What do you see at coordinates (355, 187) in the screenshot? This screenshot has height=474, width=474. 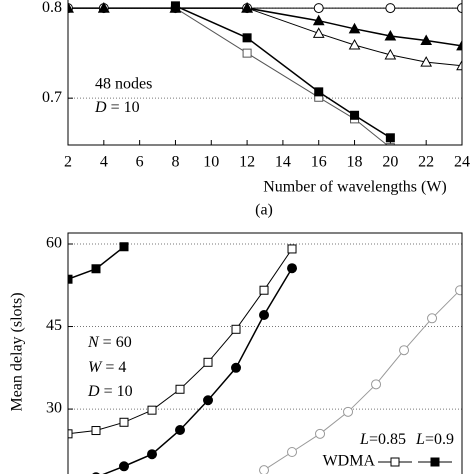 I see `x-axis-label: Number of wavelengths (W)` at bounding box center [355, 187].